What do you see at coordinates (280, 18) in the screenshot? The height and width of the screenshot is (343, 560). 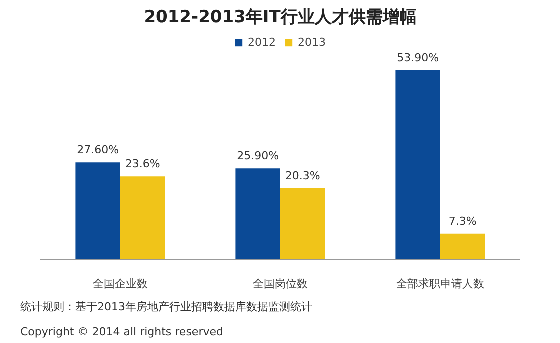 I see `chart-title: 2012-2013年IT行业人才供需增幅` at bounding box center [280, 18].